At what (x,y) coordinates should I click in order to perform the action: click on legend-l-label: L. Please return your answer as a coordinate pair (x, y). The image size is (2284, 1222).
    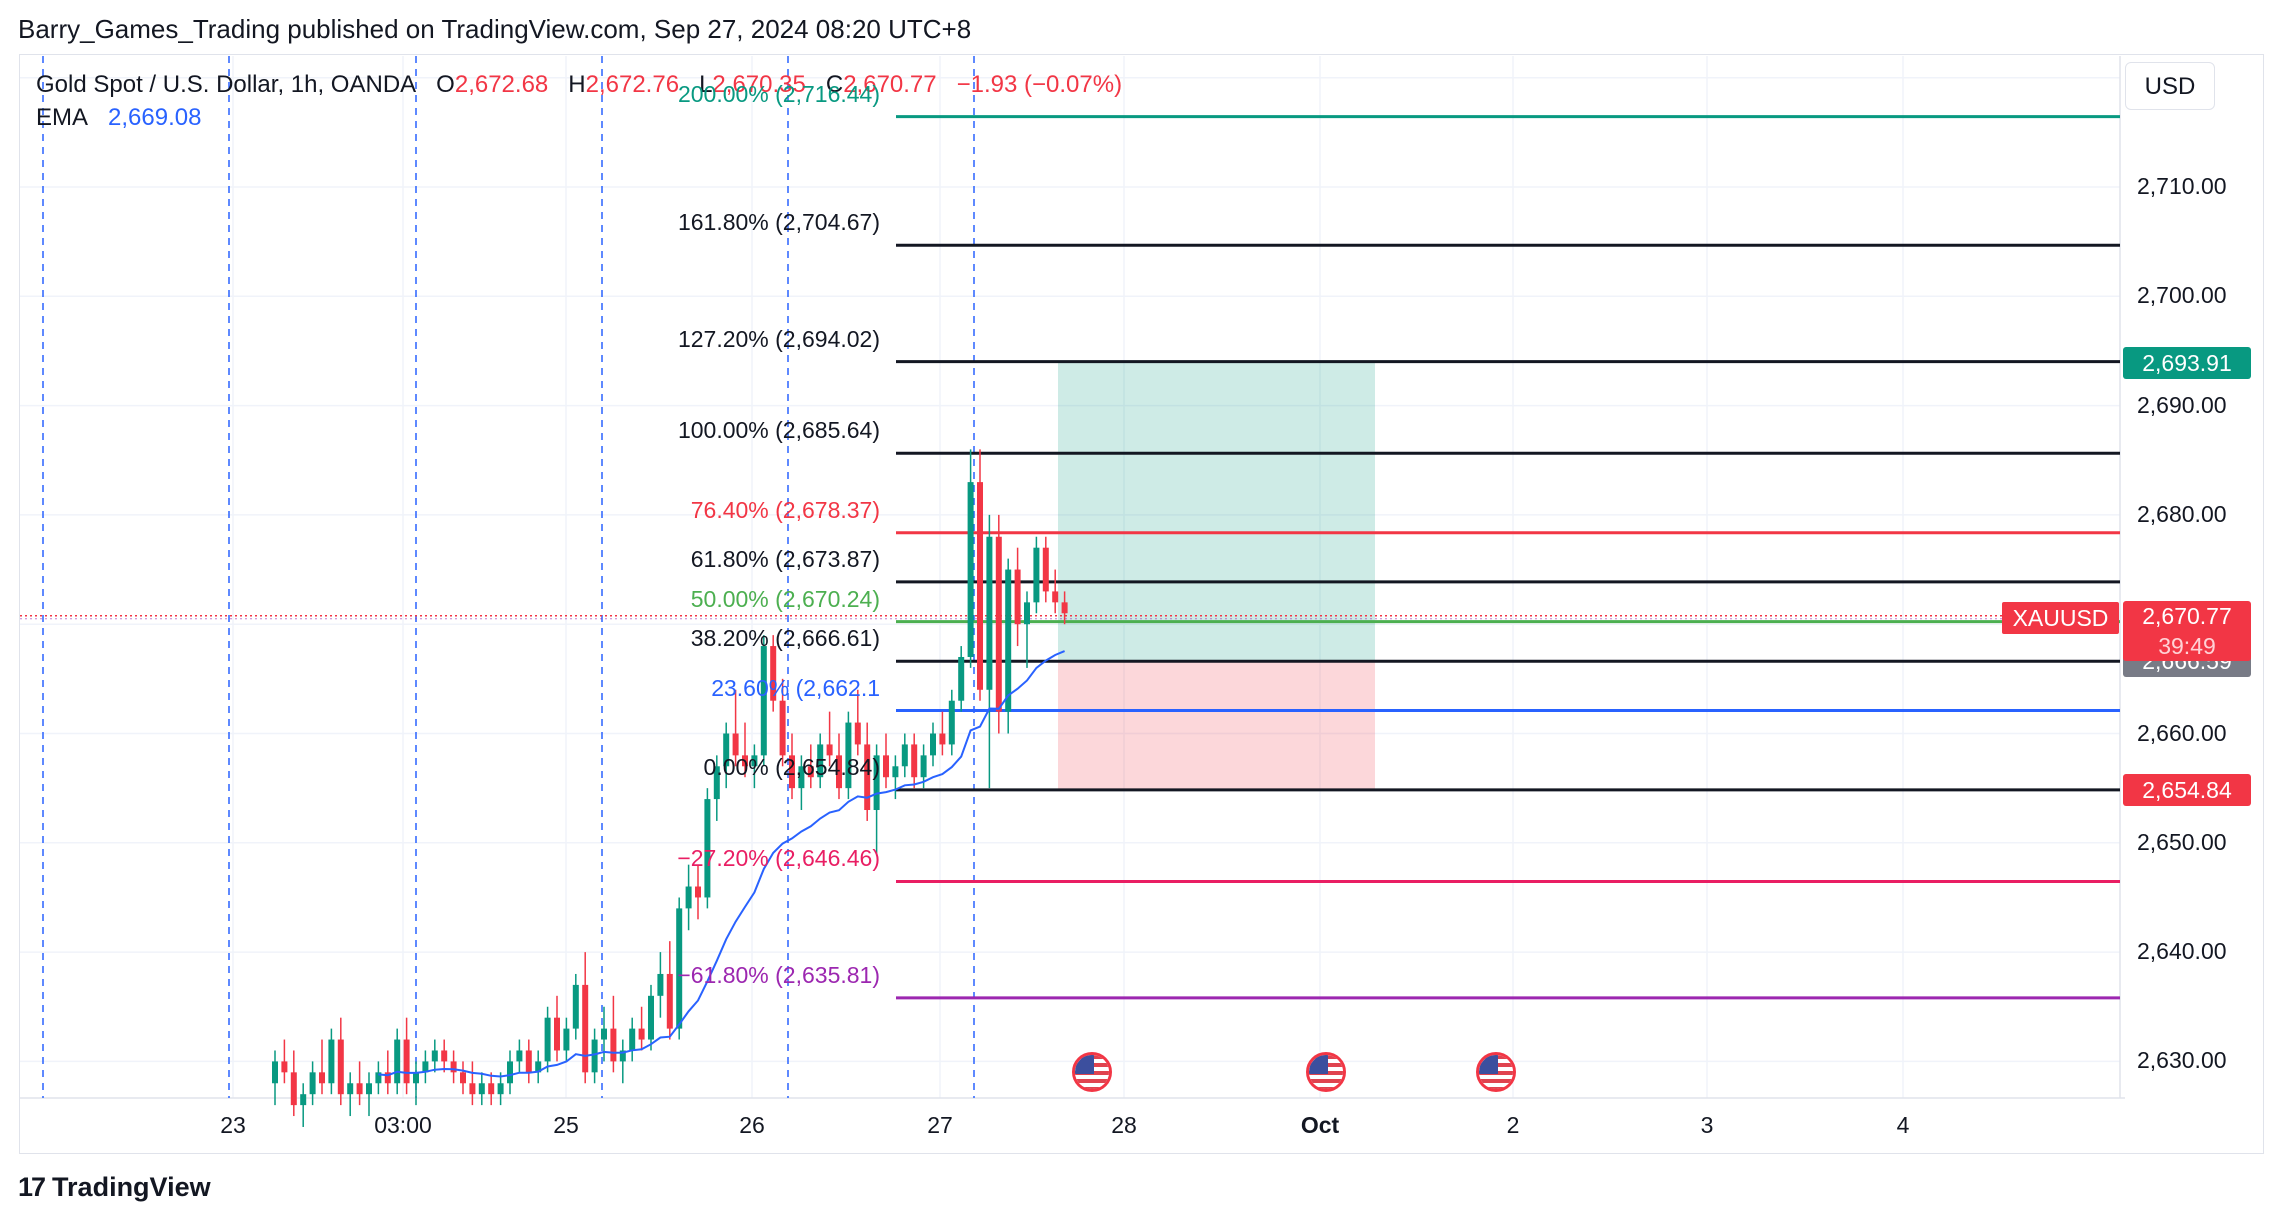
    Looking at the image, I should click on (706, 84).